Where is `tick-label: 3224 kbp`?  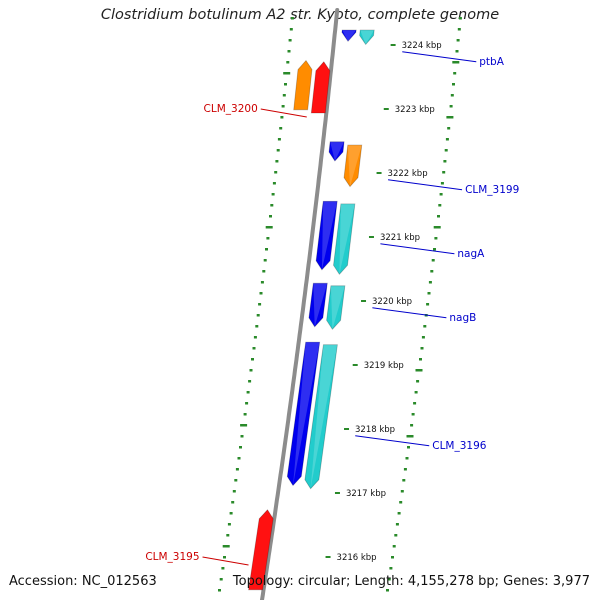
tick-label: 3224 kbp is located at coordinates (422, 46).